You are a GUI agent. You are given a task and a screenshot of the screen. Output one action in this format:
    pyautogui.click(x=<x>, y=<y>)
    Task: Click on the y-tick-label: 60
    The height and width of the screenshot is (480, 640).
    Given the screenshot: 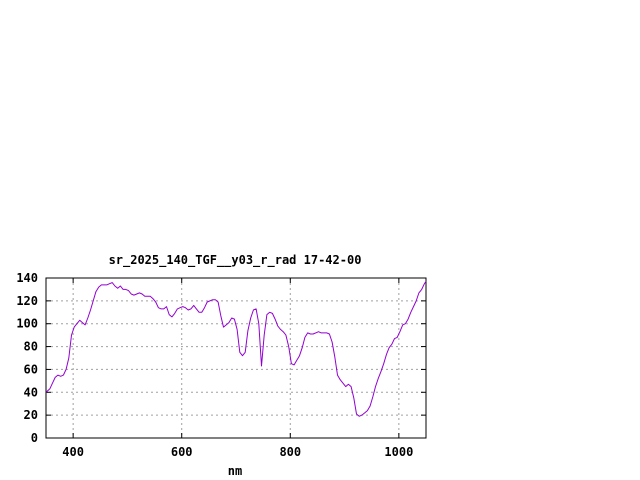 What is the action you would take?
    pyautogui.click(x=31, y=369)
    